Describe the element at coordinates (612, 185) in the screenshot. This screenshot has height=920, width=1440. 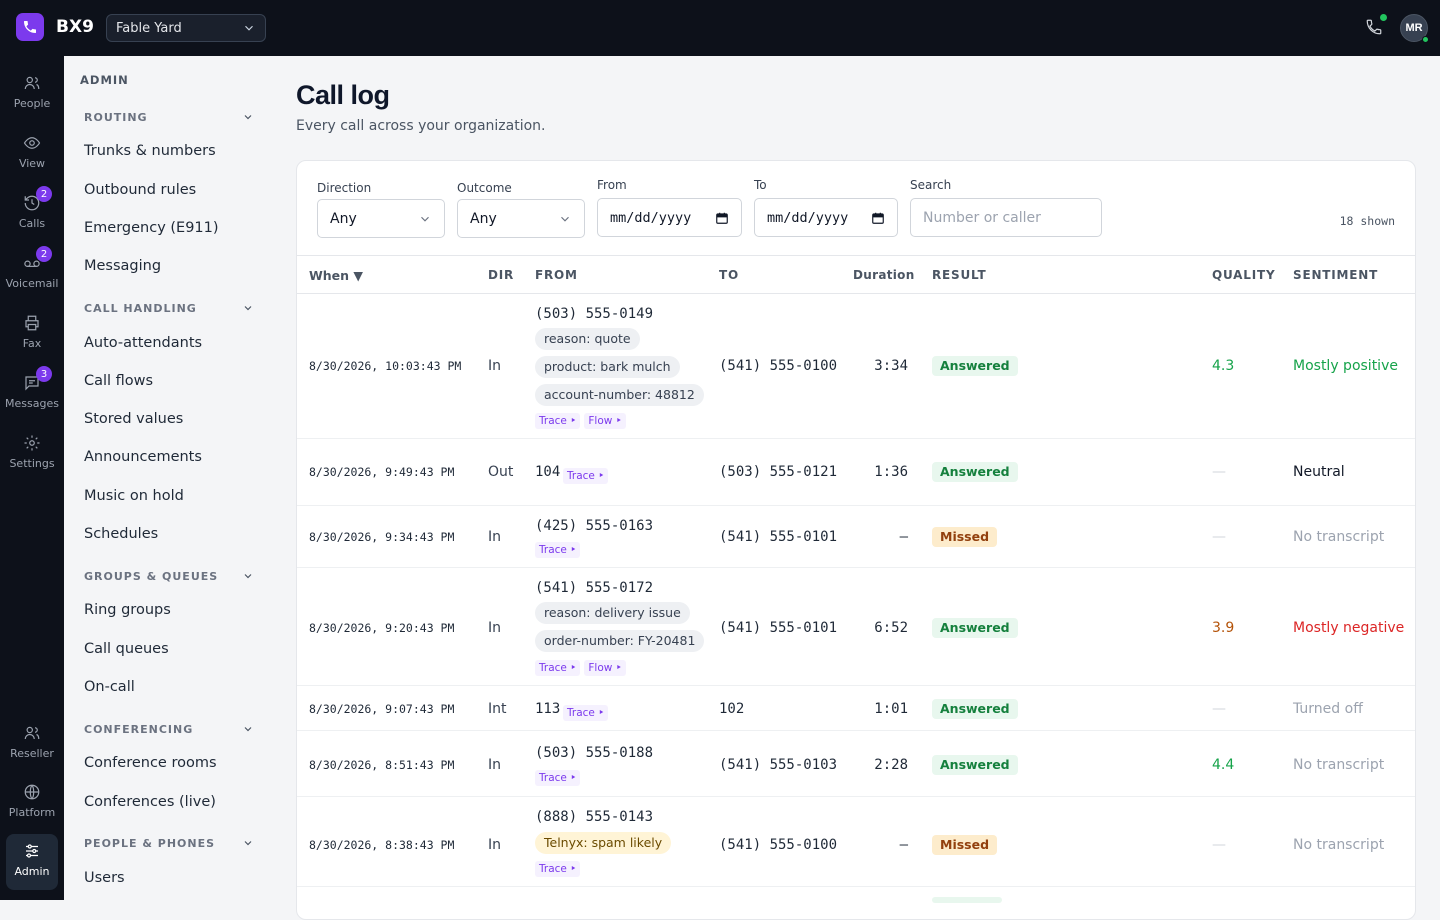
I see `from-date-label: From` at that location.